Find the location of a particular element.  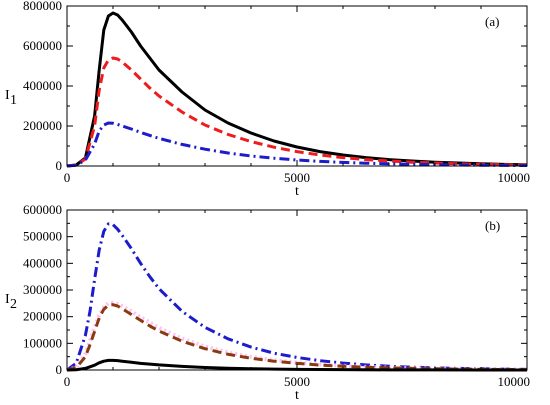

y-tick-label: 800000 is located at coordinates (42, 6).